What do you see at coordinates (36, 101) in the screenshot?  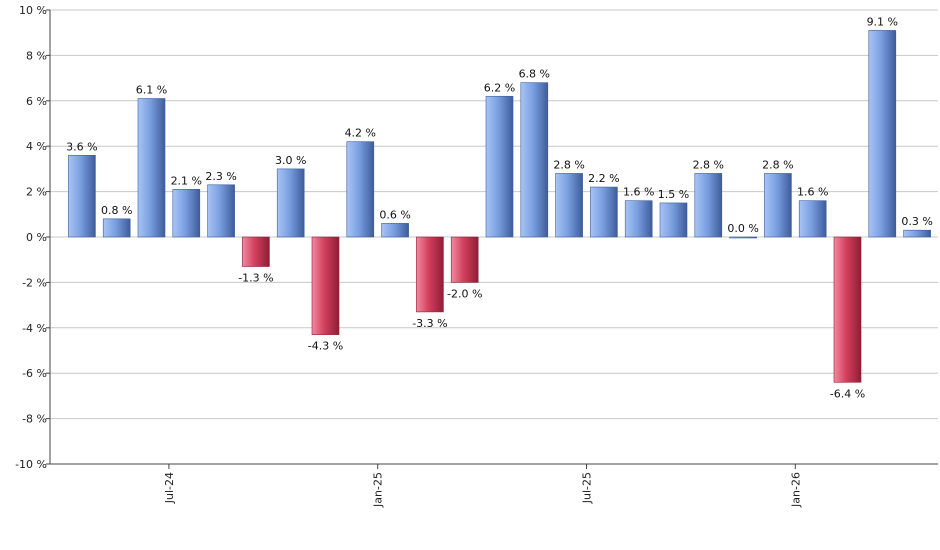 I see `y-tick-label: 6 %` at bounding box center [36, 101].